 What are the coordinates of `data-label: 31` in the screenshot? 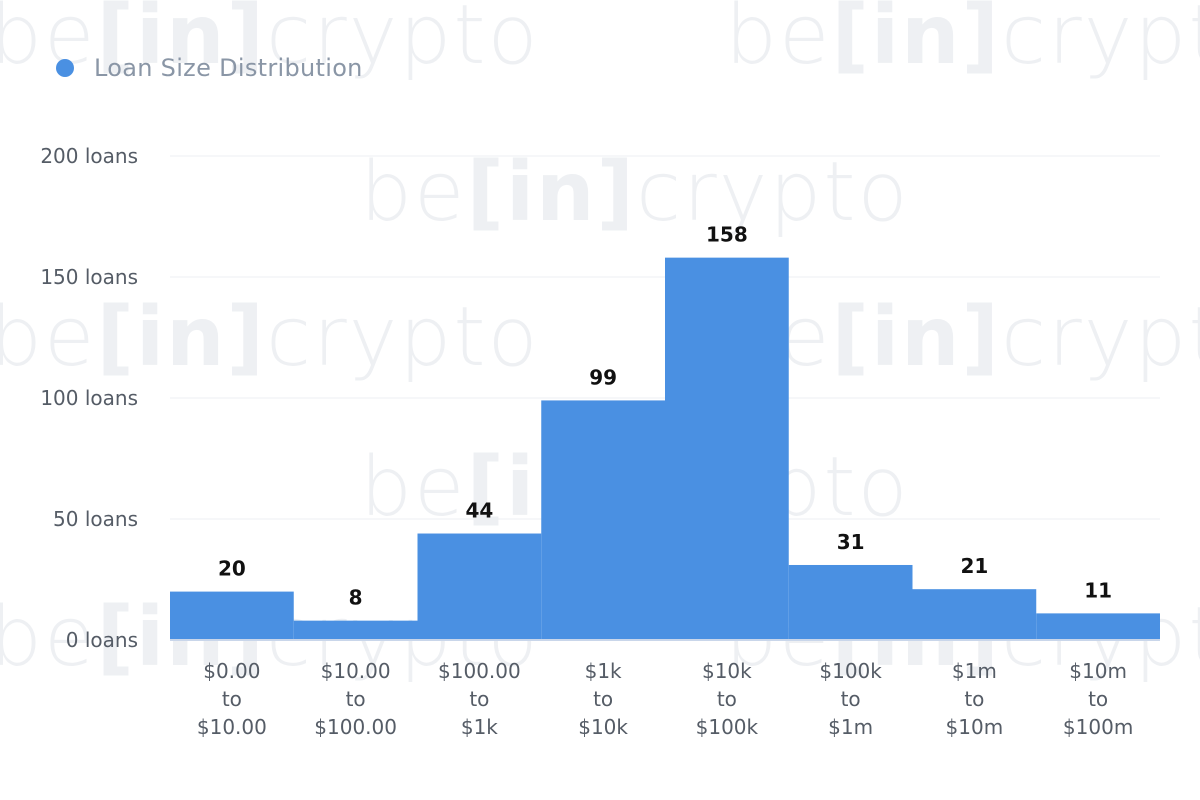 It's located at (851, 542).